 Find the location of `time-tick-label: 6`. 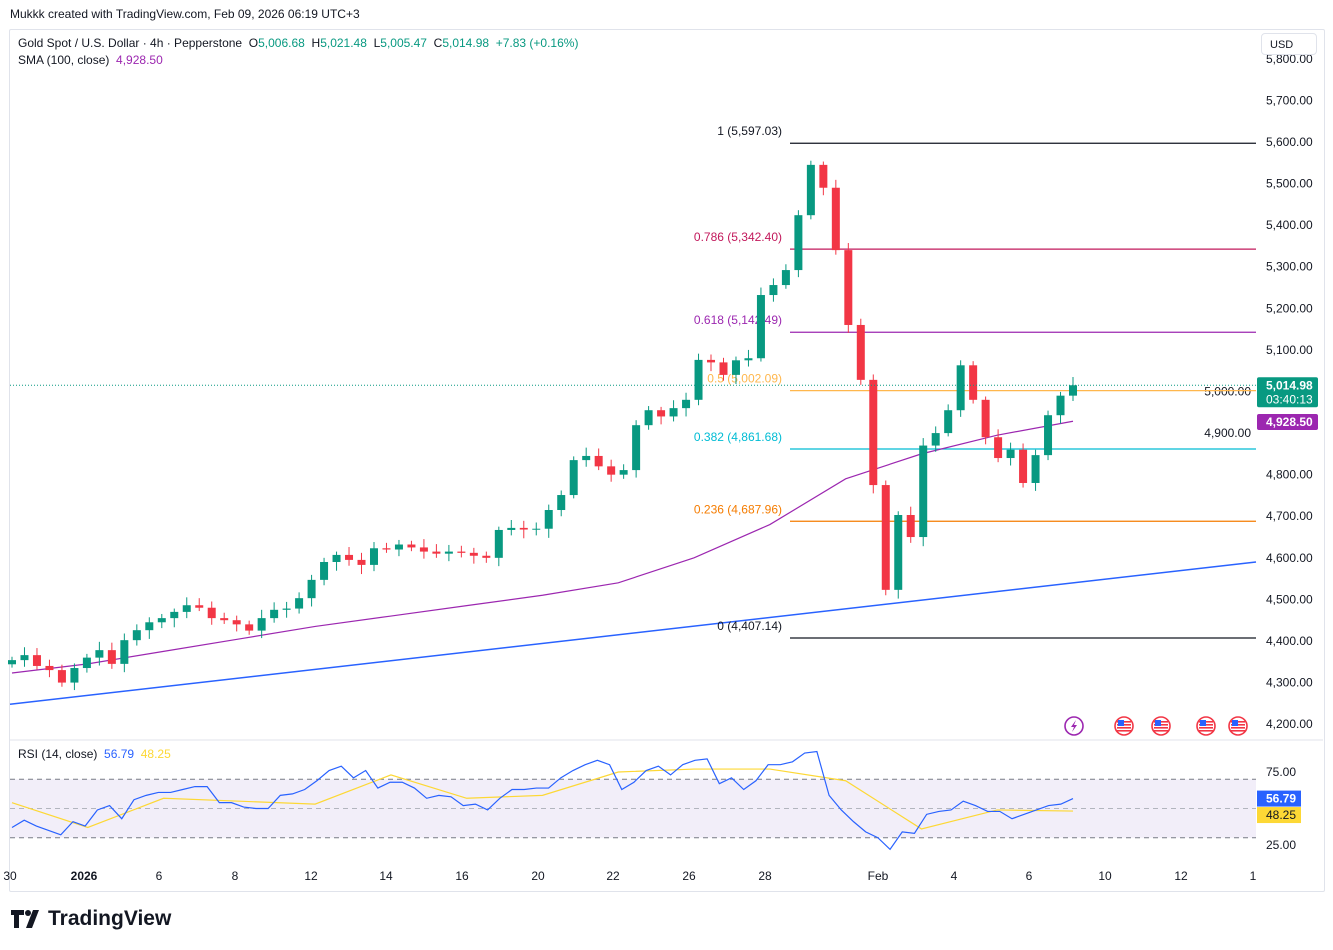

time-tick-label: 6 is located at coordinates (159, 876).